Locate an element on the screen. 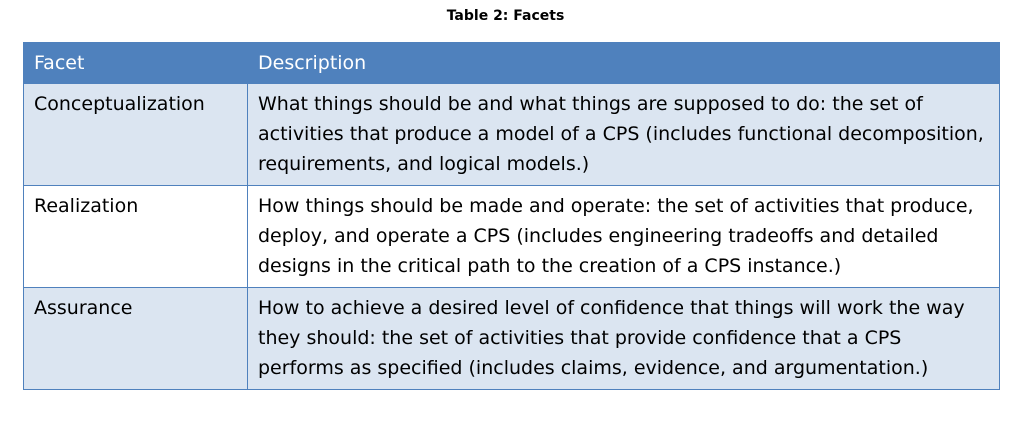 The height and width of the screenshot is (425, 1011). table-header-row: Facet Description is located at coordinates (511, 63).